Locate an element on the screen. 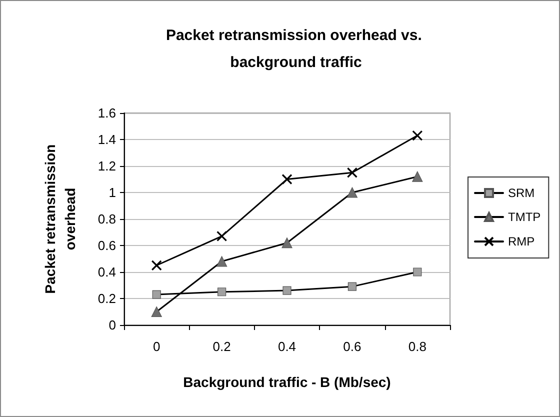 Image resolution: width=560 pixels, height=417 pixels. legend-label: SRM is located at coordinates (521, 193).